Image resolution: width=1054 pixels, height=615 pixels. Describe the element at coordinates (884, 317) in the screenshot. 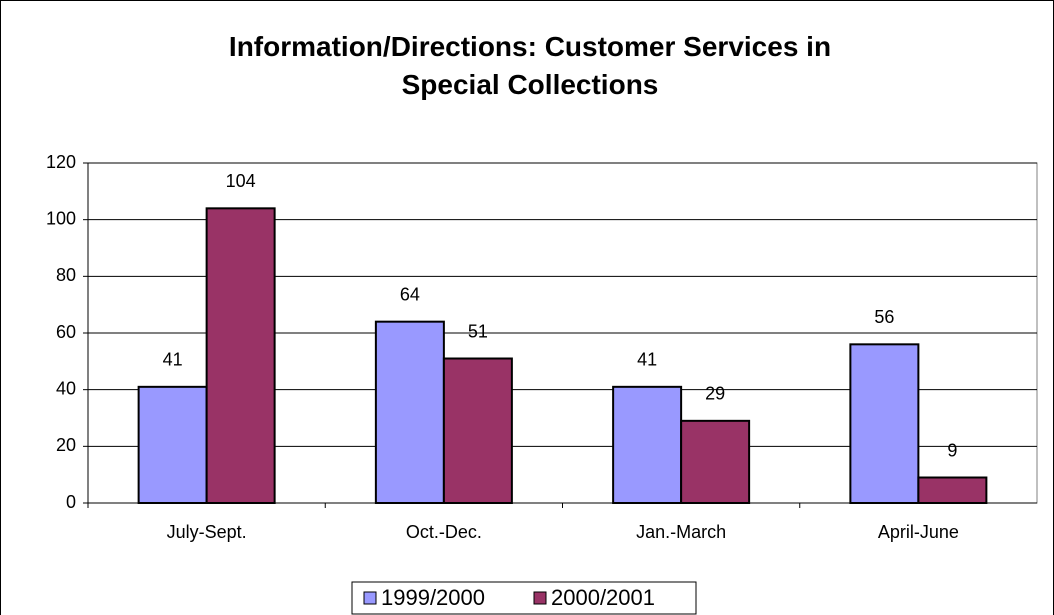

I see `data-label: 56` at that location.